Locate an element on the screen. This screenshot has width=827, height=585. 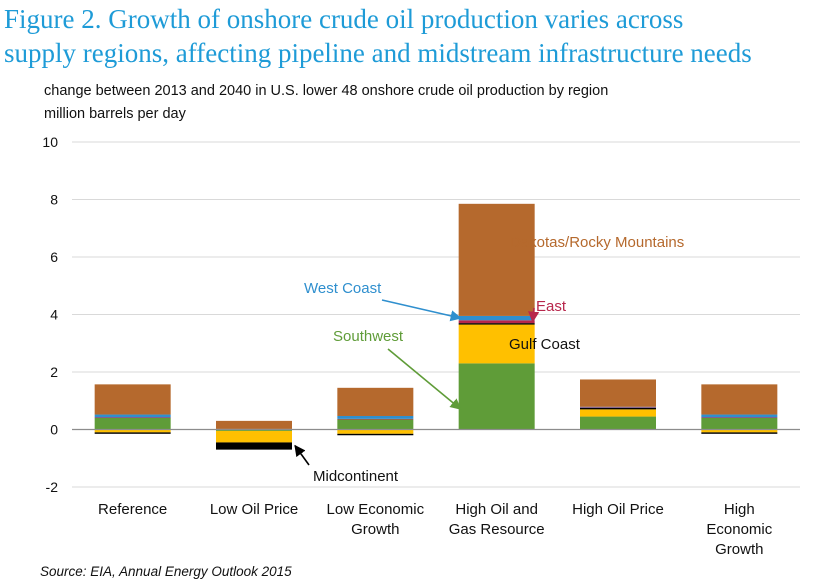
x-category-label: Gas Resource is located at coordinates (497, 529).